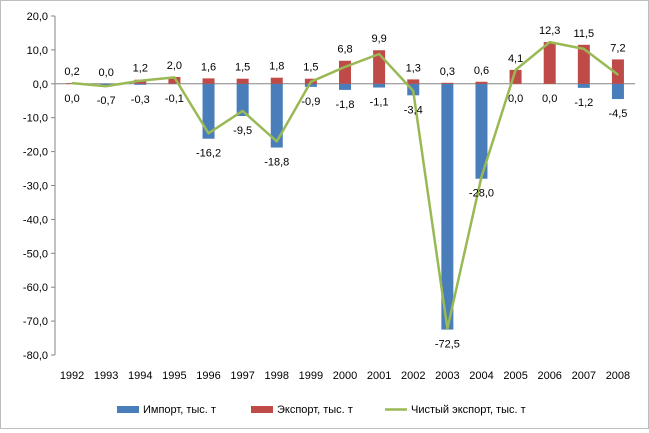 The width and height of the screenshot is (649, 433). I want to click on y-tick-label: -60,0, so click(35, 288).